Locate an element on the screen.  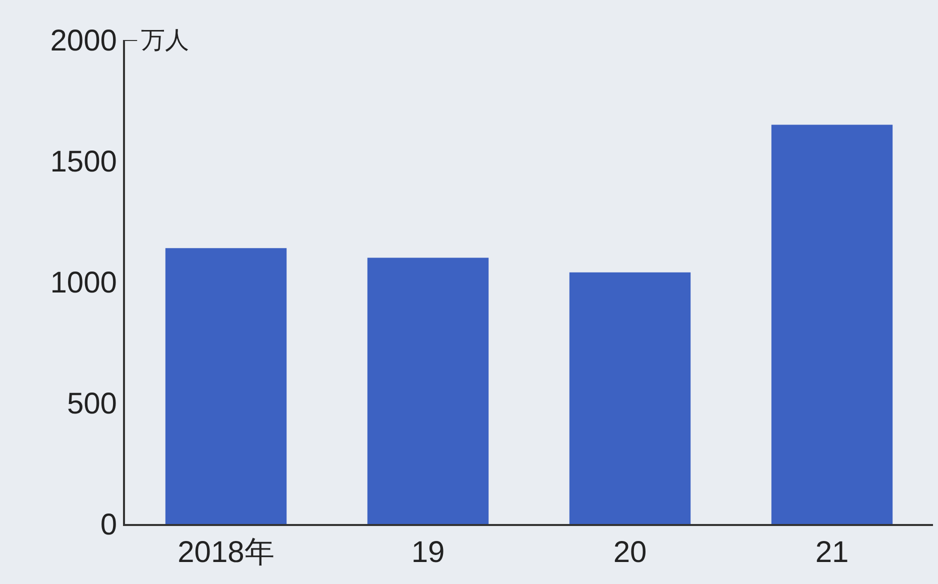
x-tick-label: 21 is located at coordinates (832, 552).